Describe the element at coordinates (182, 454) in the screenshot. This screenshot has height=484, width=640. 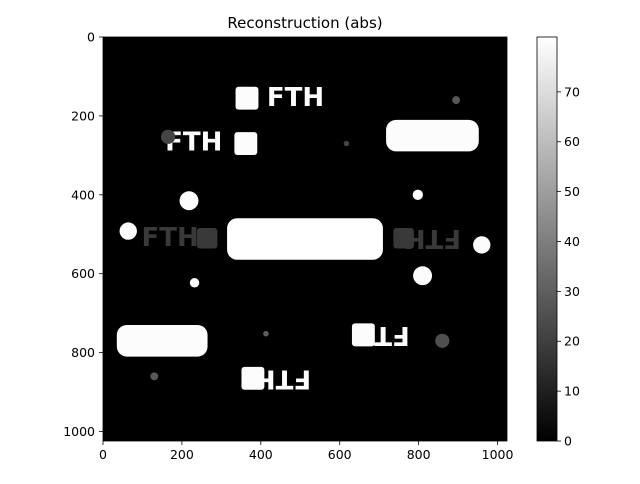
I see `x-tick-label: 200` at that location.